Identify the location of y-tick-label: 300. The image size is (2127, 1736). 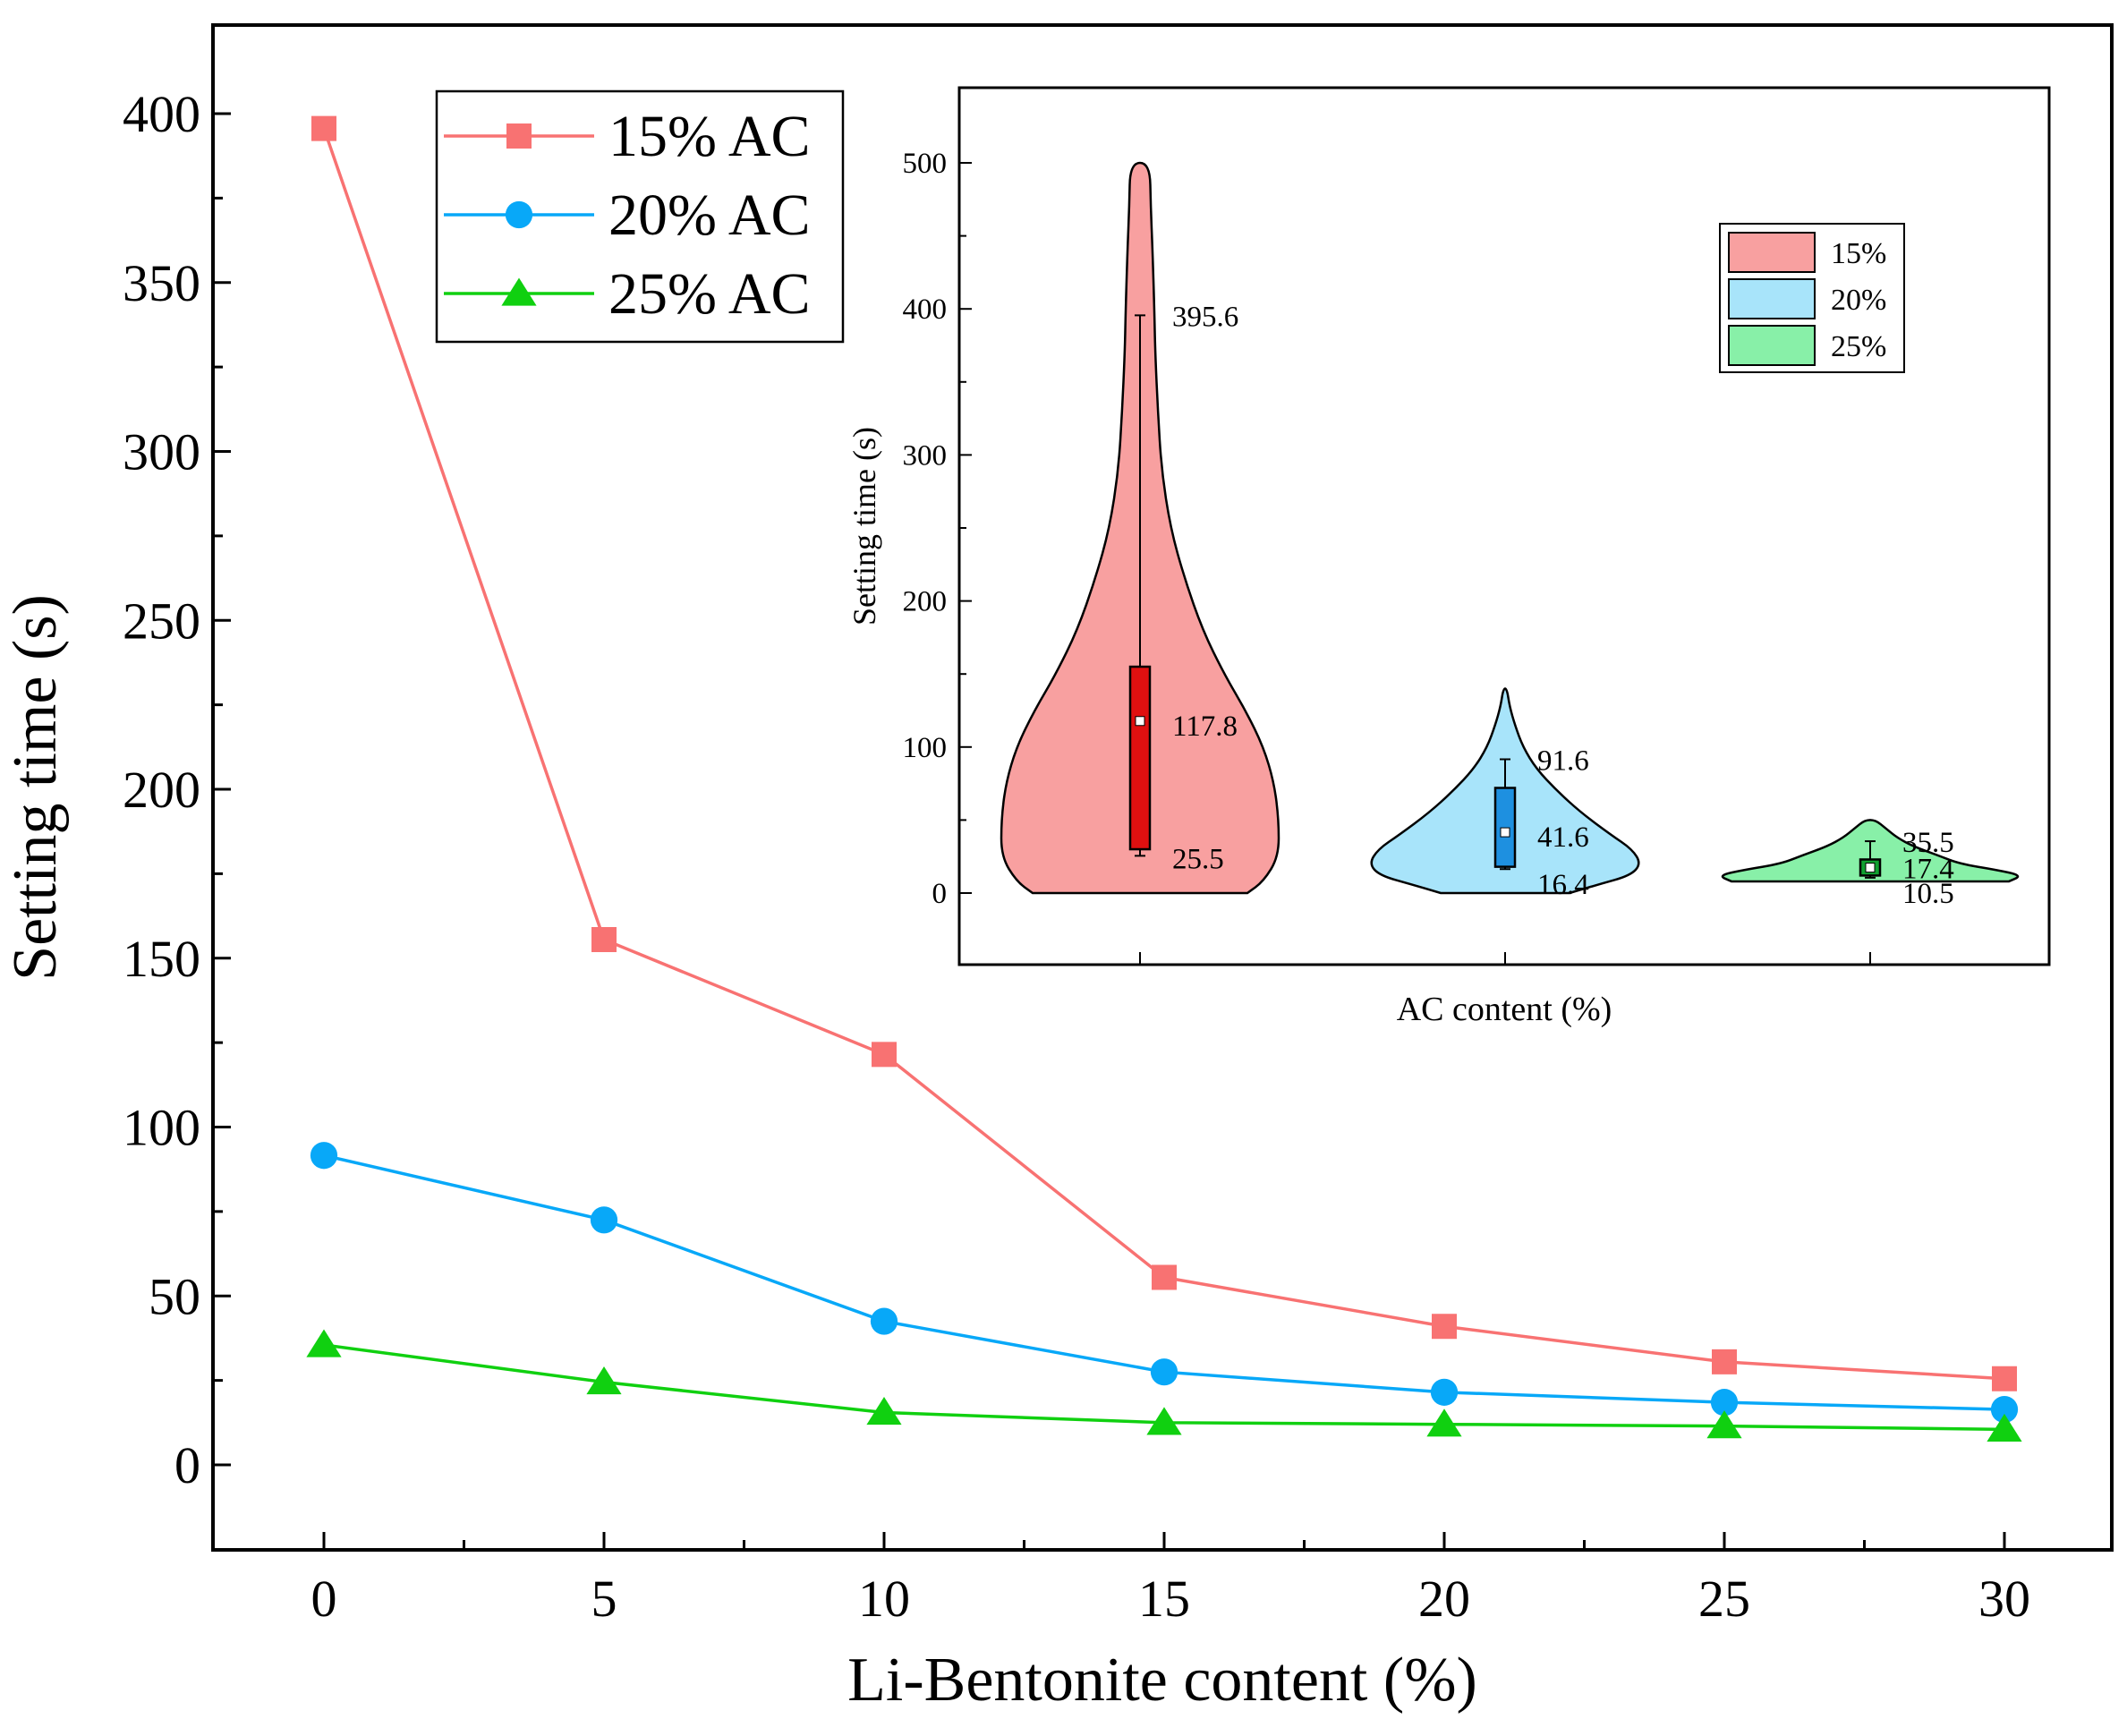
(162, 452).